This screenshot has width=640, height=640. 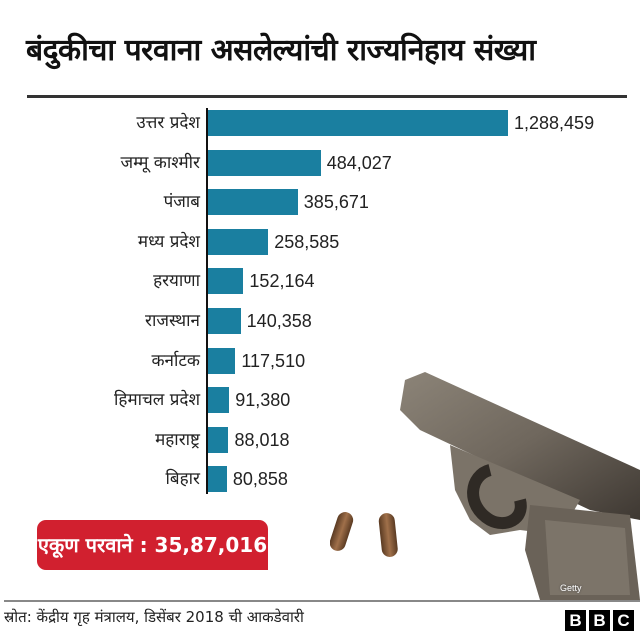 What do you see at coordinates (320, 400) in the screenshot?
I see `bar-row: हिमाचल प्रदेश 91,380` at bounding box center [320, 400].